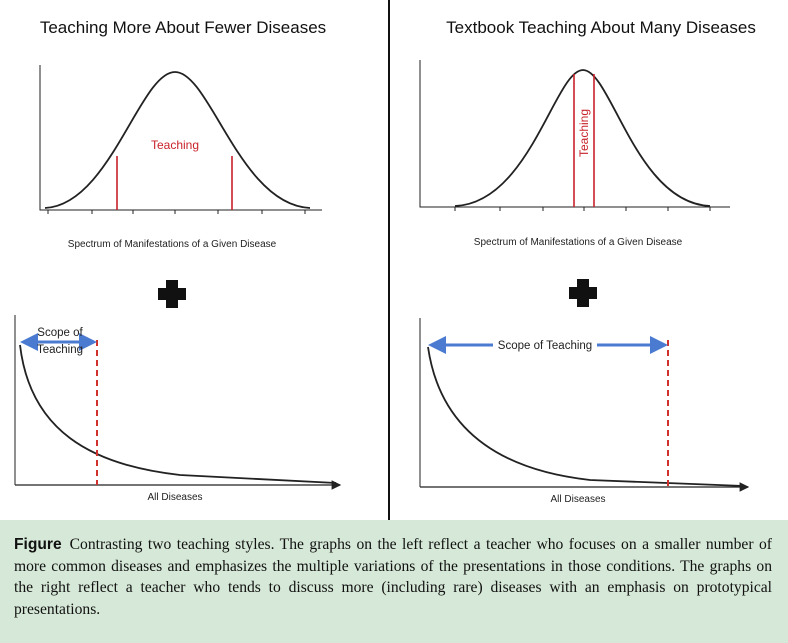 This screenshot has height=643, width=788. I want to click on panel-title: Teaching More About Fewer Diseases, so click(183, 27).